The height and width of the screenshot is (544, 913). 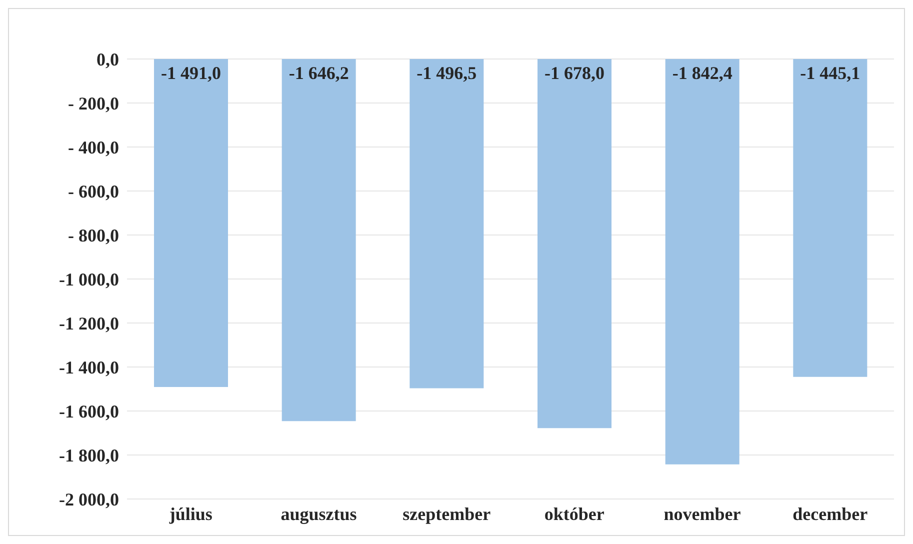 What do you see at coordinates (93, 191) in the screenshot?
I see `y-tick-label: - 600,0` at bounding box center [93, 191].